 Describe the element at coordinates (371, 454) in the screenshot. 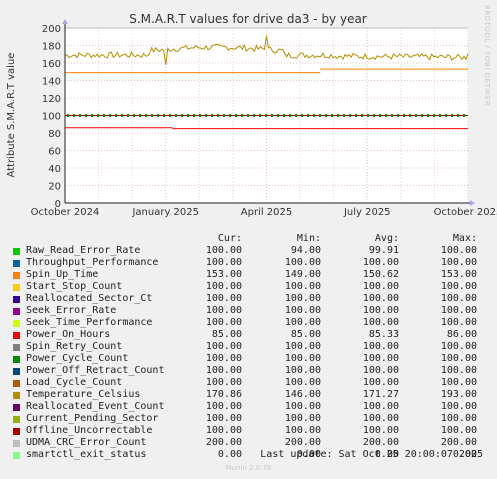

I see `last-update: Last update: Sat Oct 25 20:00:07 2025` at that location.